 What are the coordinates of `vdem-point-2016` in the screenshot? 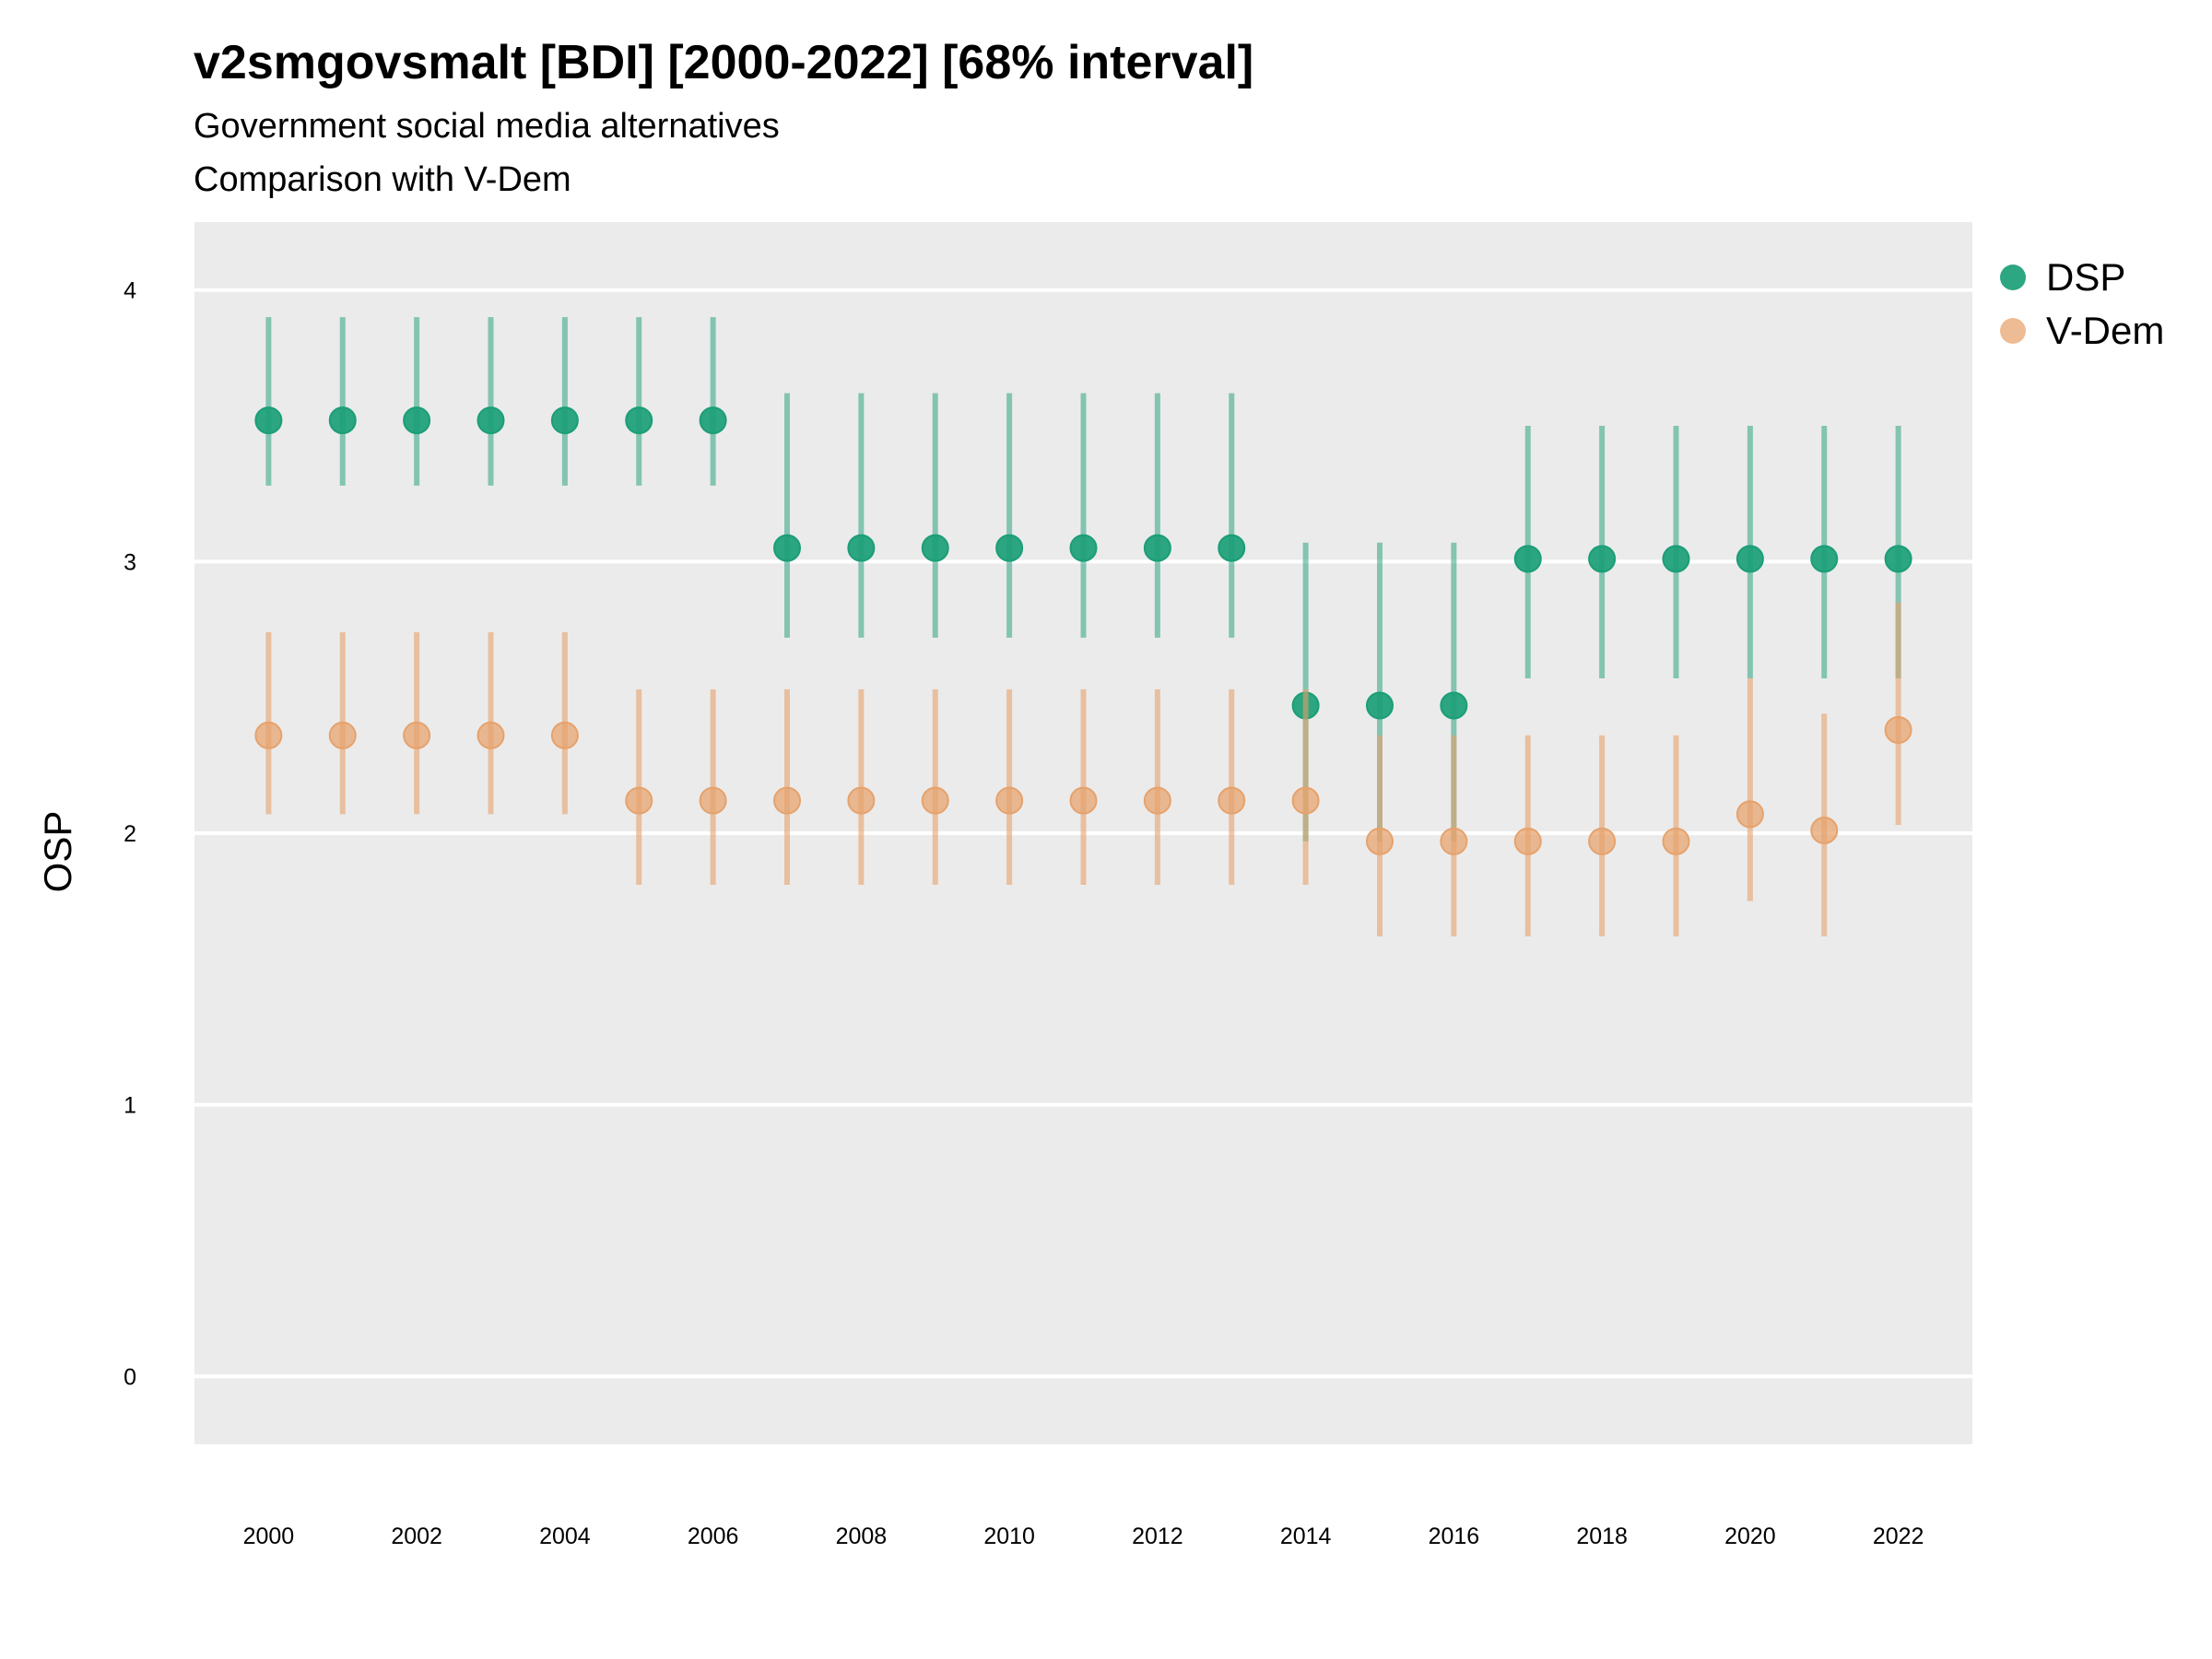 It's located at (1454, 841).